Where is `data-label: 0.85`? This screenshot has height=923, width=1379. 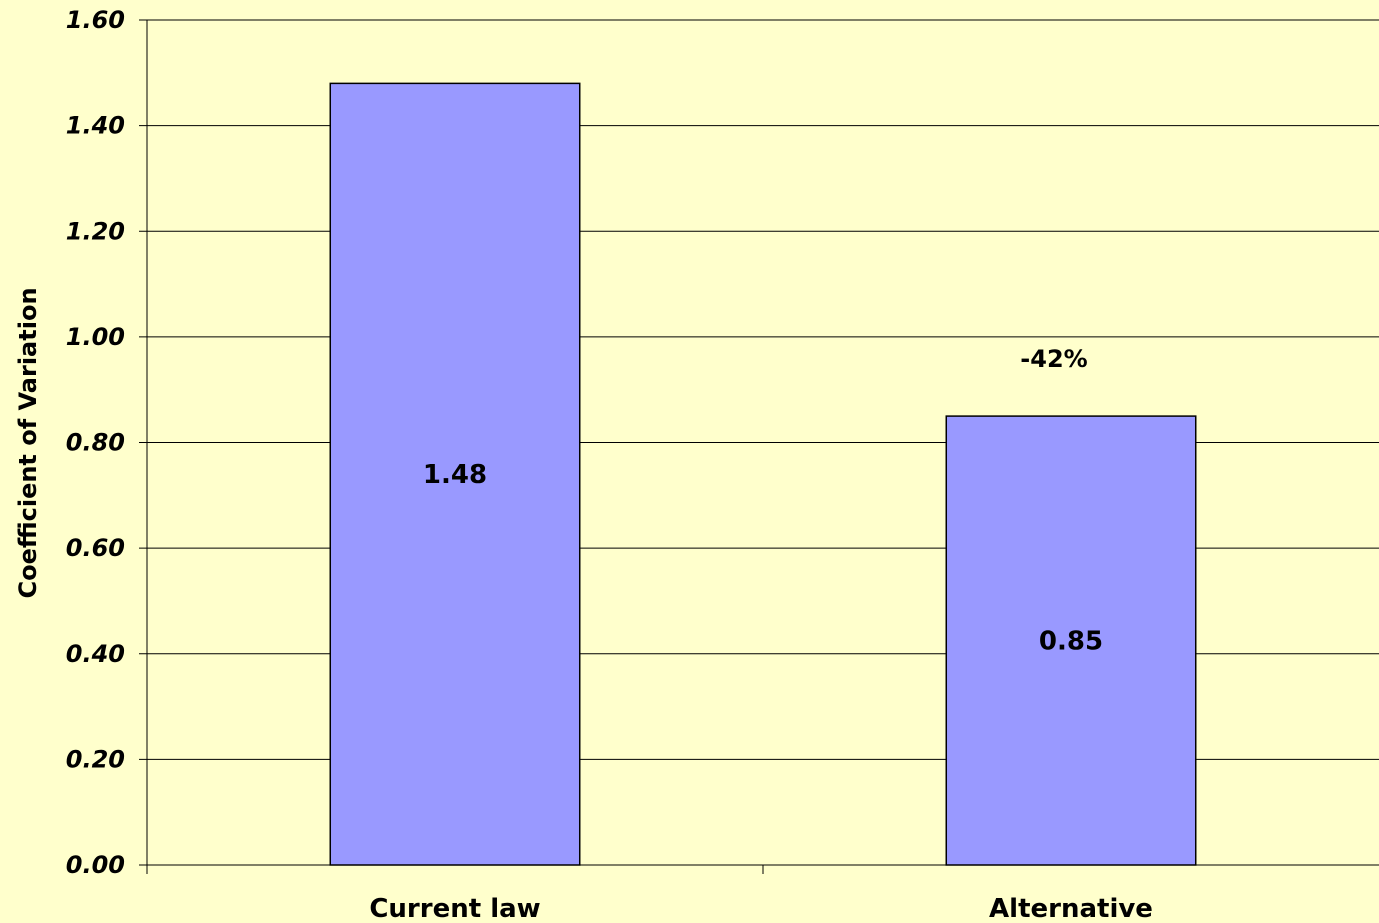
data-label: 0.85 is located at coordinates (1071, 642).